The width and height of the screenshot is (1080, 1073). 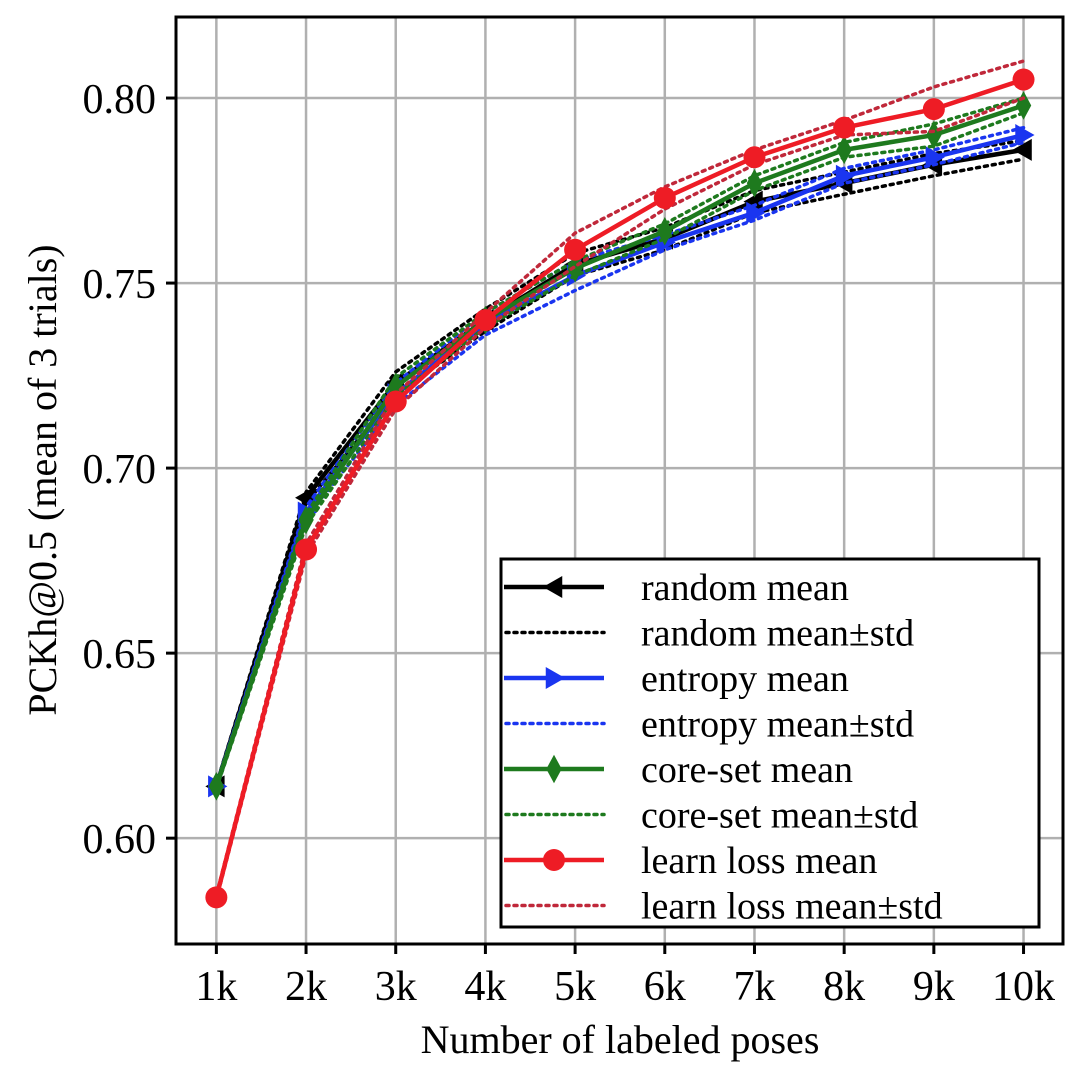 I want to click on y-axis-ticks: 0.60 0.65 0.70 0.75 0.80, so click(x=129, y=470).